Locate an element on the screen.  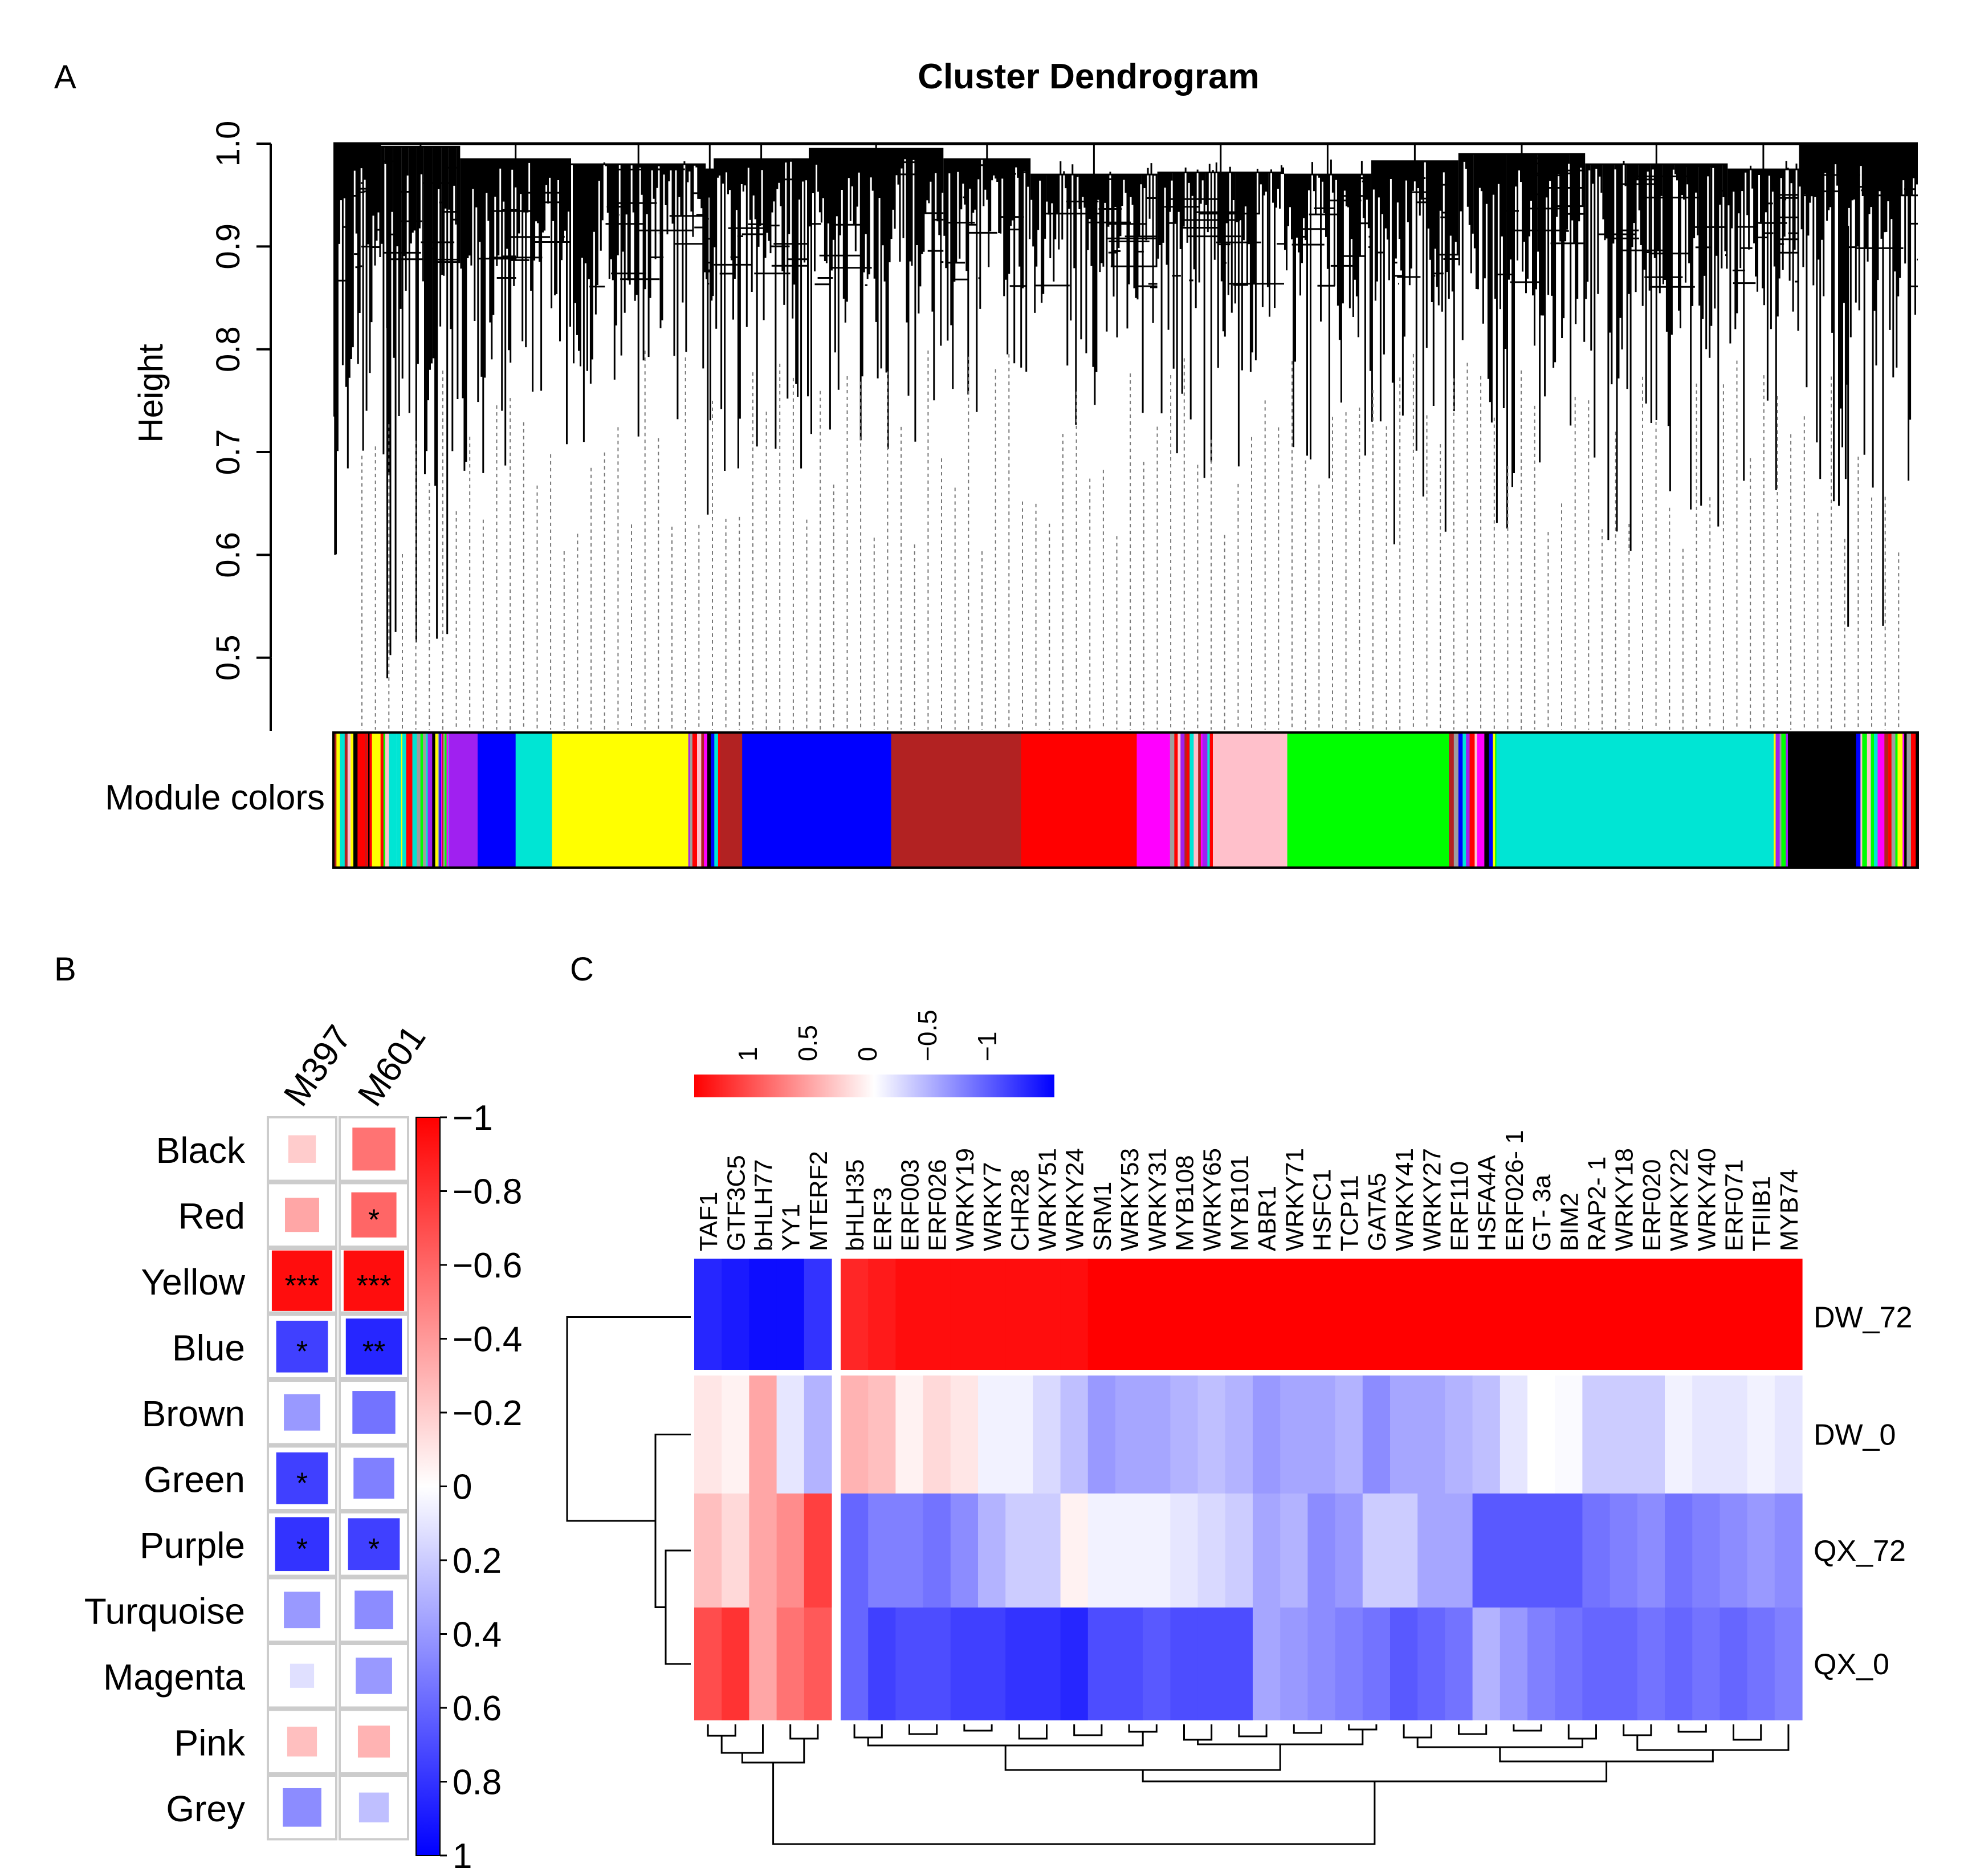
trait-row-label: Black is located at coordinates (201, 1150).